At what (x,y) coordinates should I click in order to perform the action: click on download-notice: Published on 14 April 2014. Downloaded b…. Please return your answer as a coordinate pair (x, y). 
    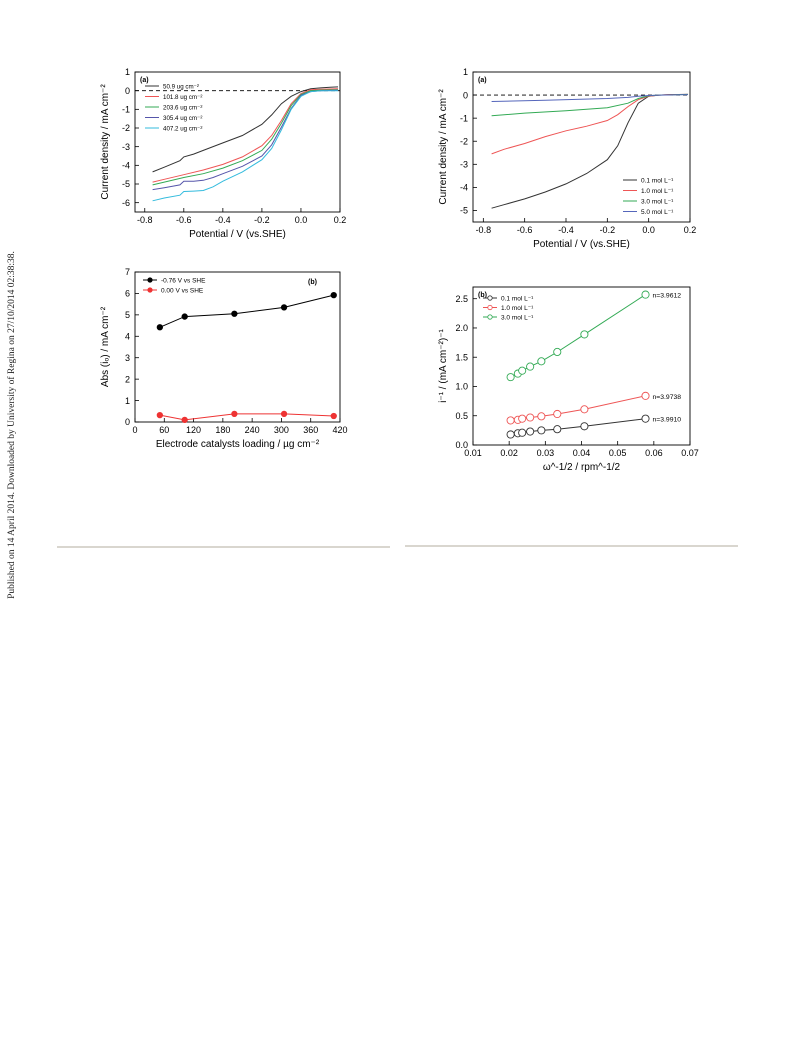
    Looking at the image, I should click on (12, 425).